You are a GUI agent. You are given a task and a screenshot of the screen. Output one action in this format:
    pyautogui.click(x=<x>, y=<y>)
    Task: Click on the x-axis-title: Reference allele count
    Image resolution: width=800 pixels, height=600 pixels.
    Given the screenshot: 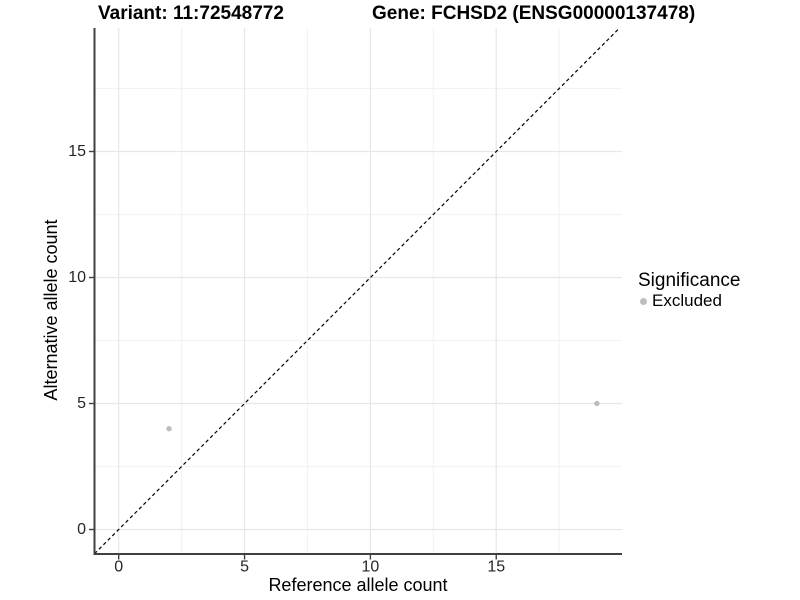 What is the action you would take?
    pyautogui.click(x=358, y=585)
    